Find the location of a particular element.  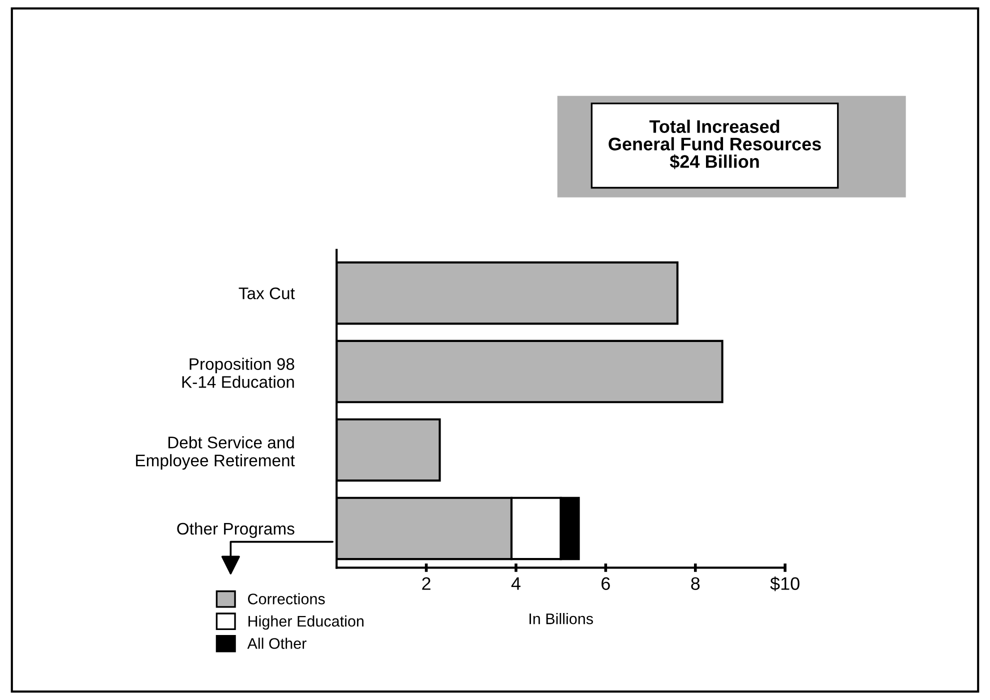

x-tick-label: $10 is located at coordinates (785, 584).